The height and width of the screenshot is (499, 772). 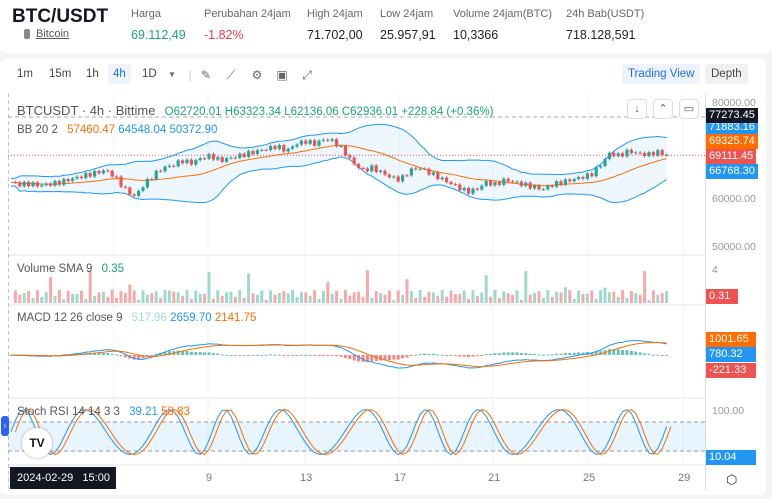 I want to click on stoch-k-line, so click(x=339, y=432).